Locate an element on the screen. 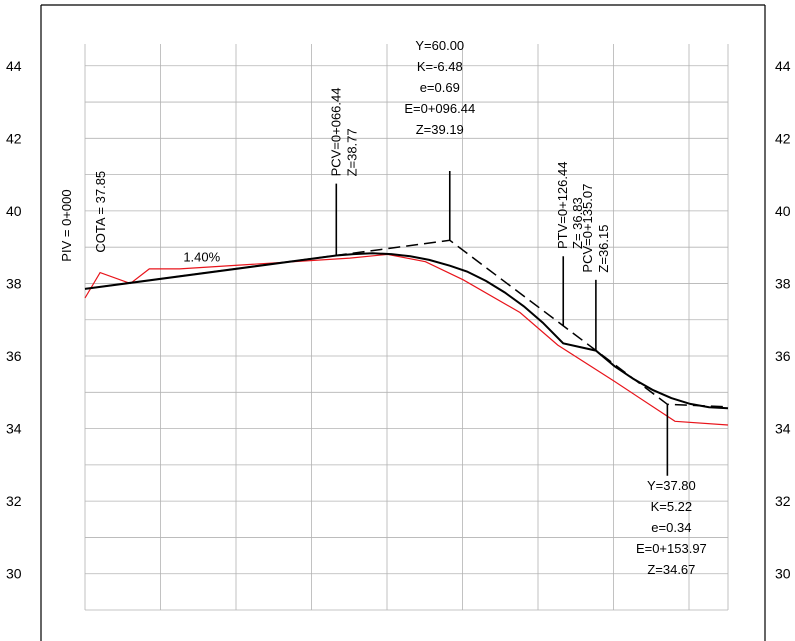  piv2-curve-data: Y=37.80 K=5.22 e=0.34 E=0+153.97 Z=34.67 is located at coordinates (671, 527).